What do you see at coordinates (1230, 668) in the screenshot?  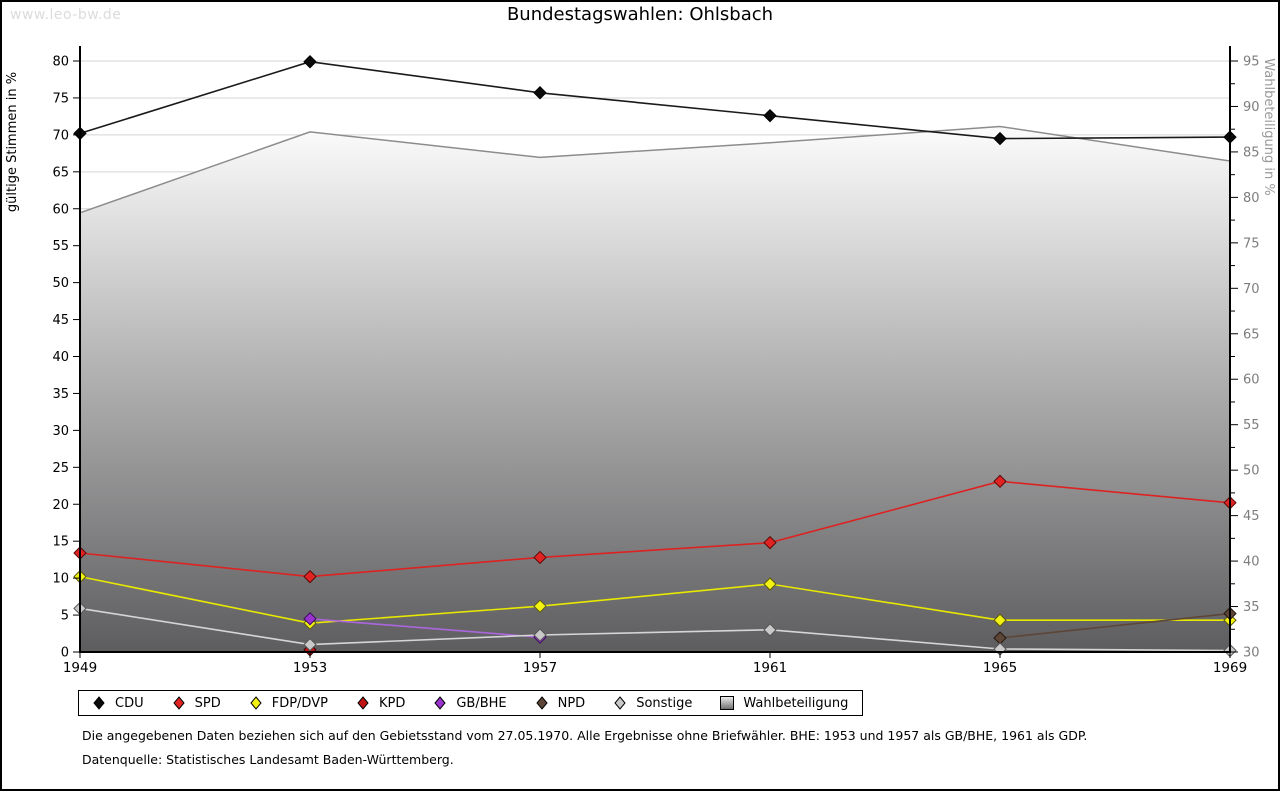 I see `x-tick-label-1969: 1969` at bounding box center [1230, 668].